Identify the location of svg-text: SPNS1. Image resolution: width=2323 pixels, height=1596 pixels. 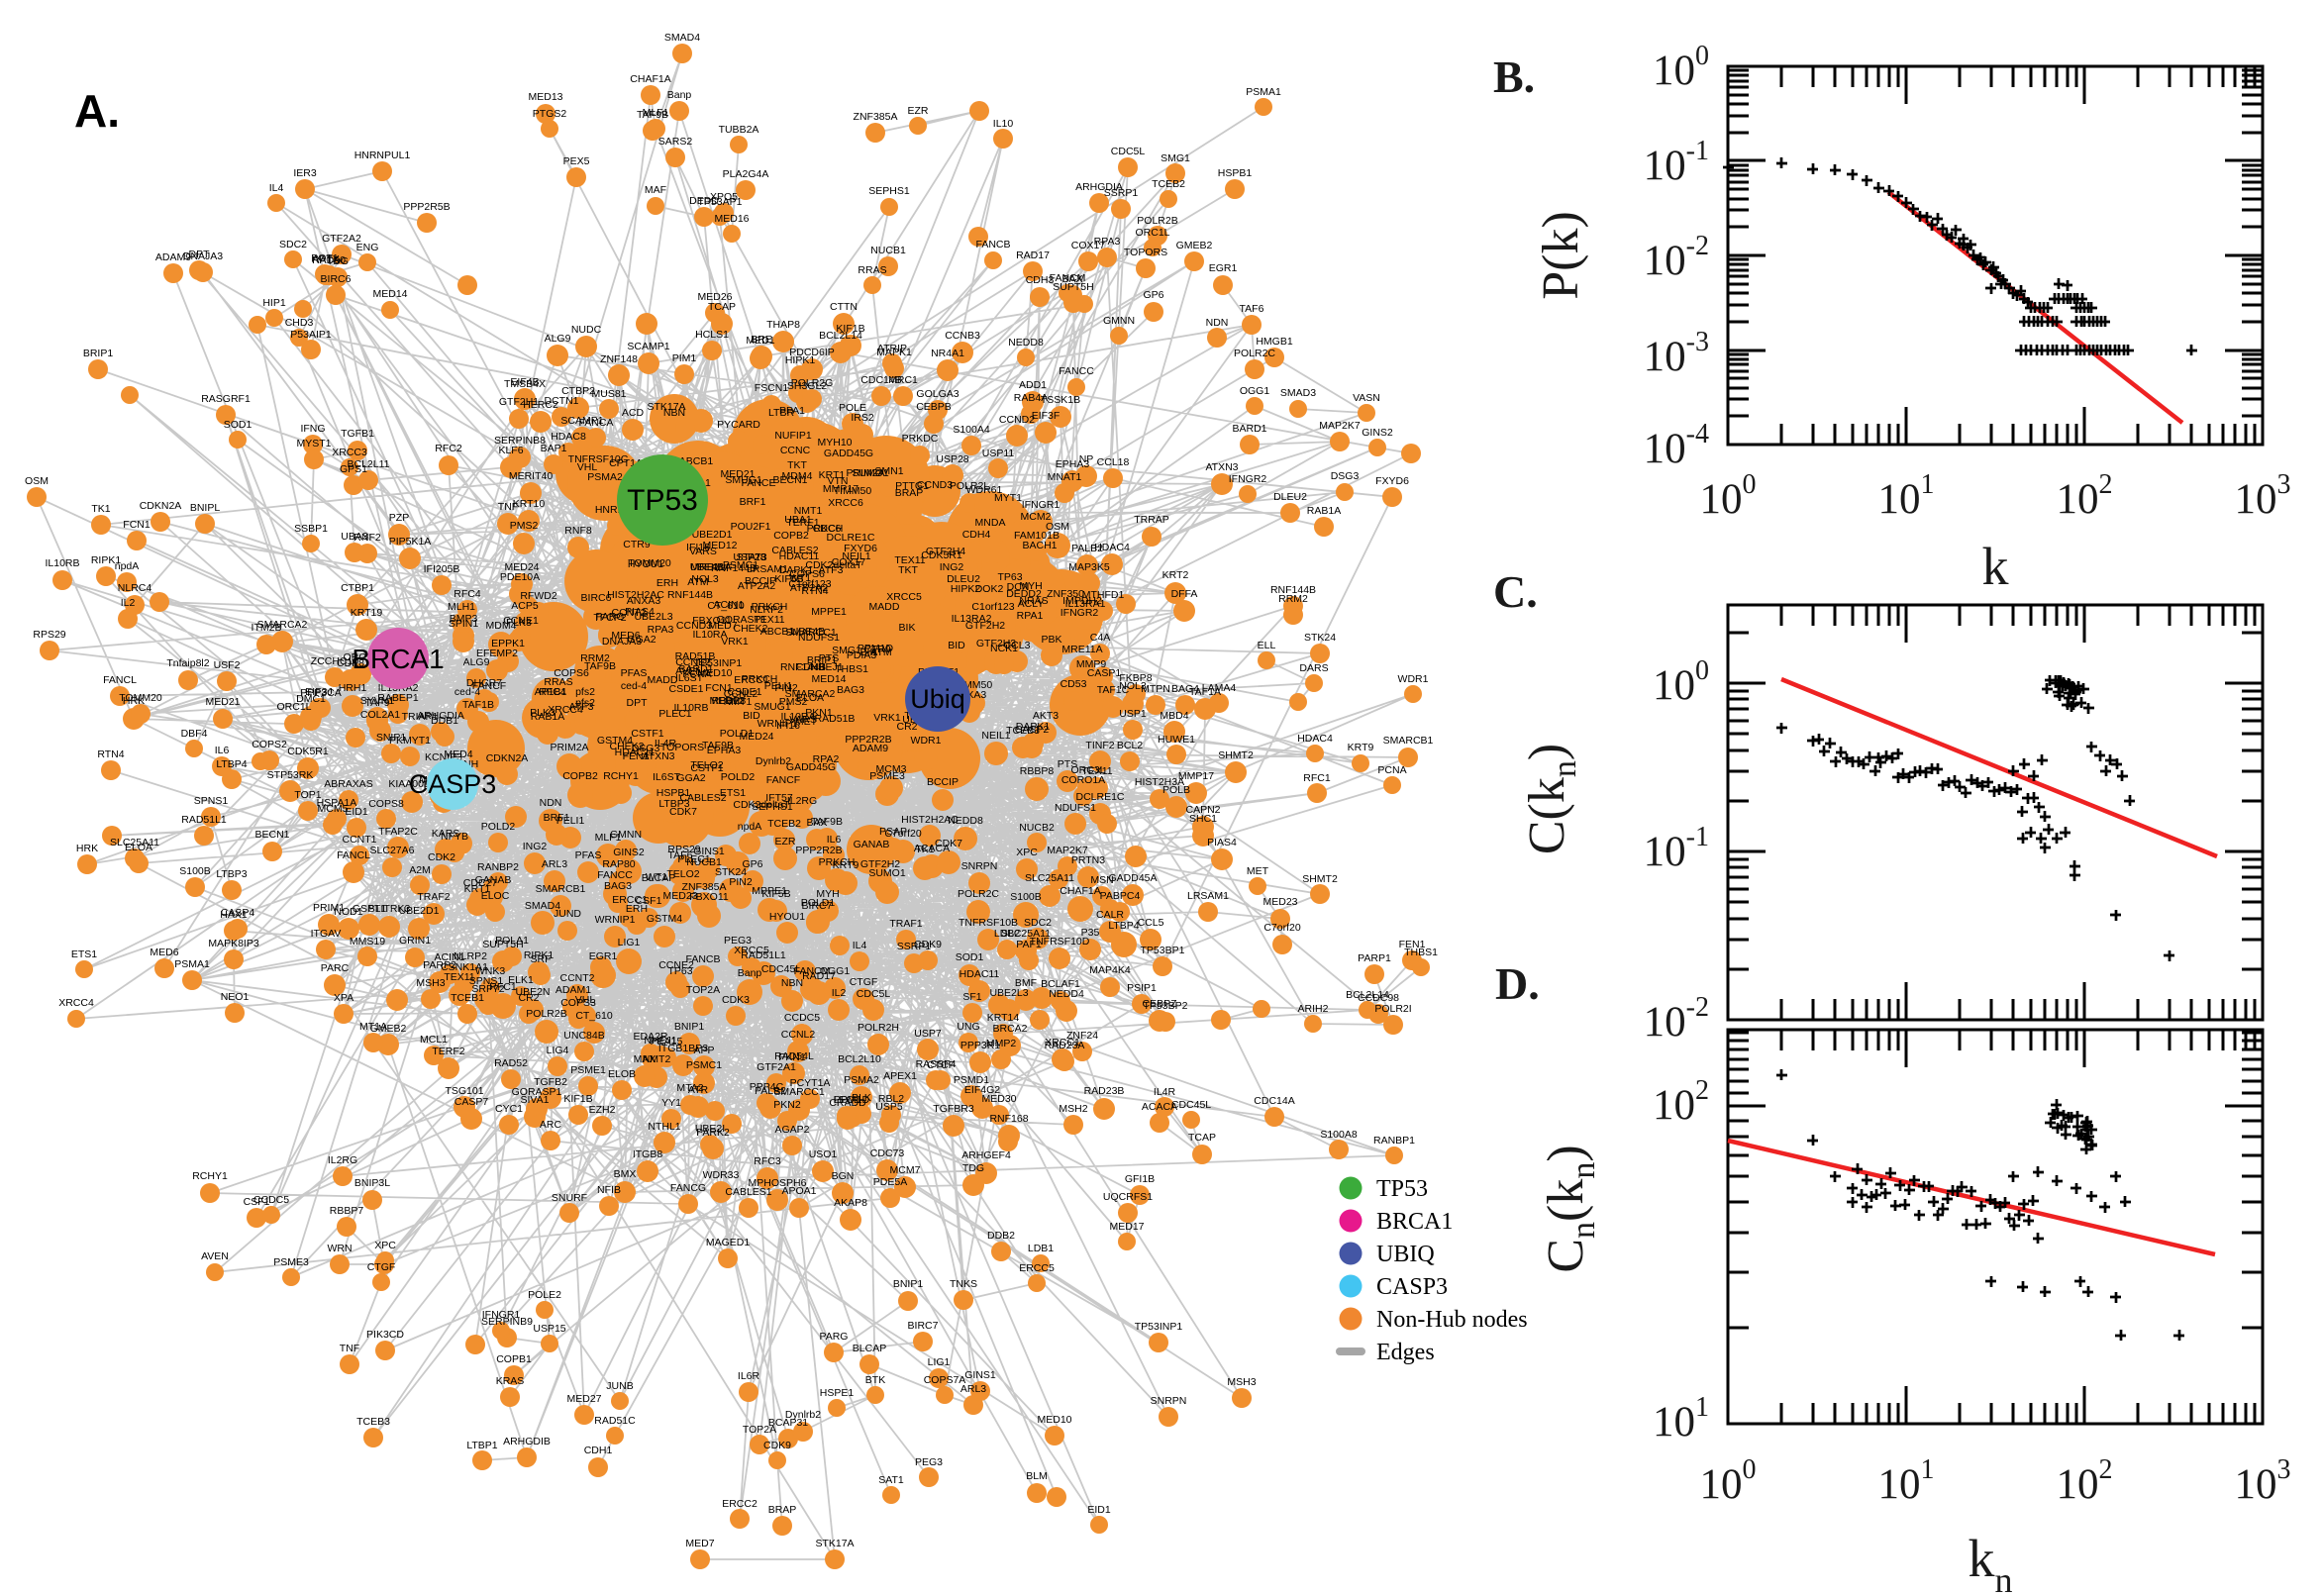
(487, 981).